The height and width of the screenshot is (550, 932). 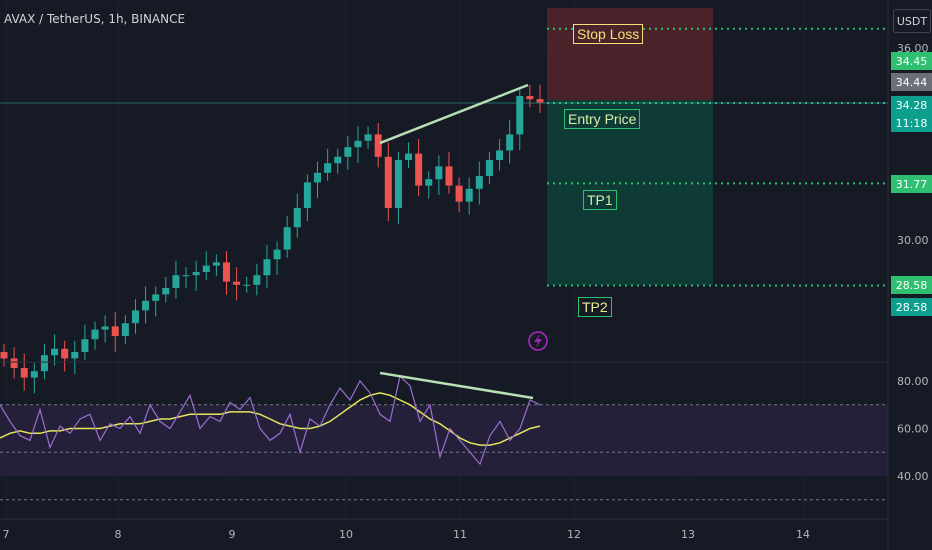 What do you see at coordinates (595, 307) in the screenshot?
I see `tp2-label: TP2` at bounding box center [595, 307].